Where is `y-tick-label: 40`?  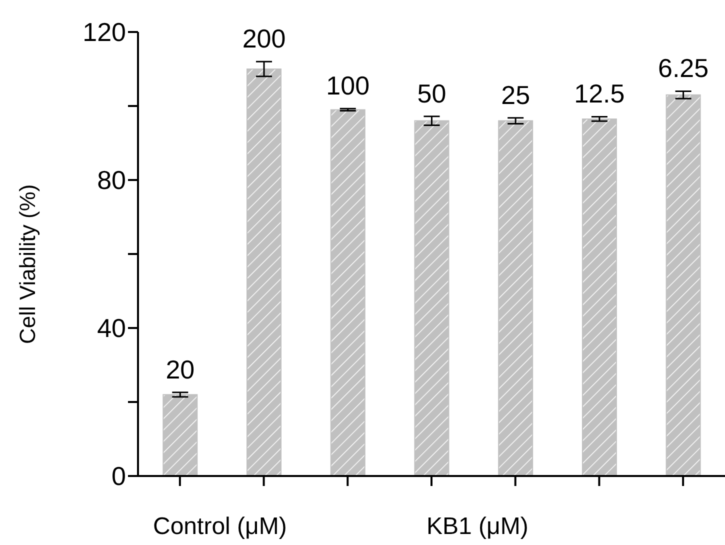
y-tick-label: 40 is located at coordinates (111, 328).